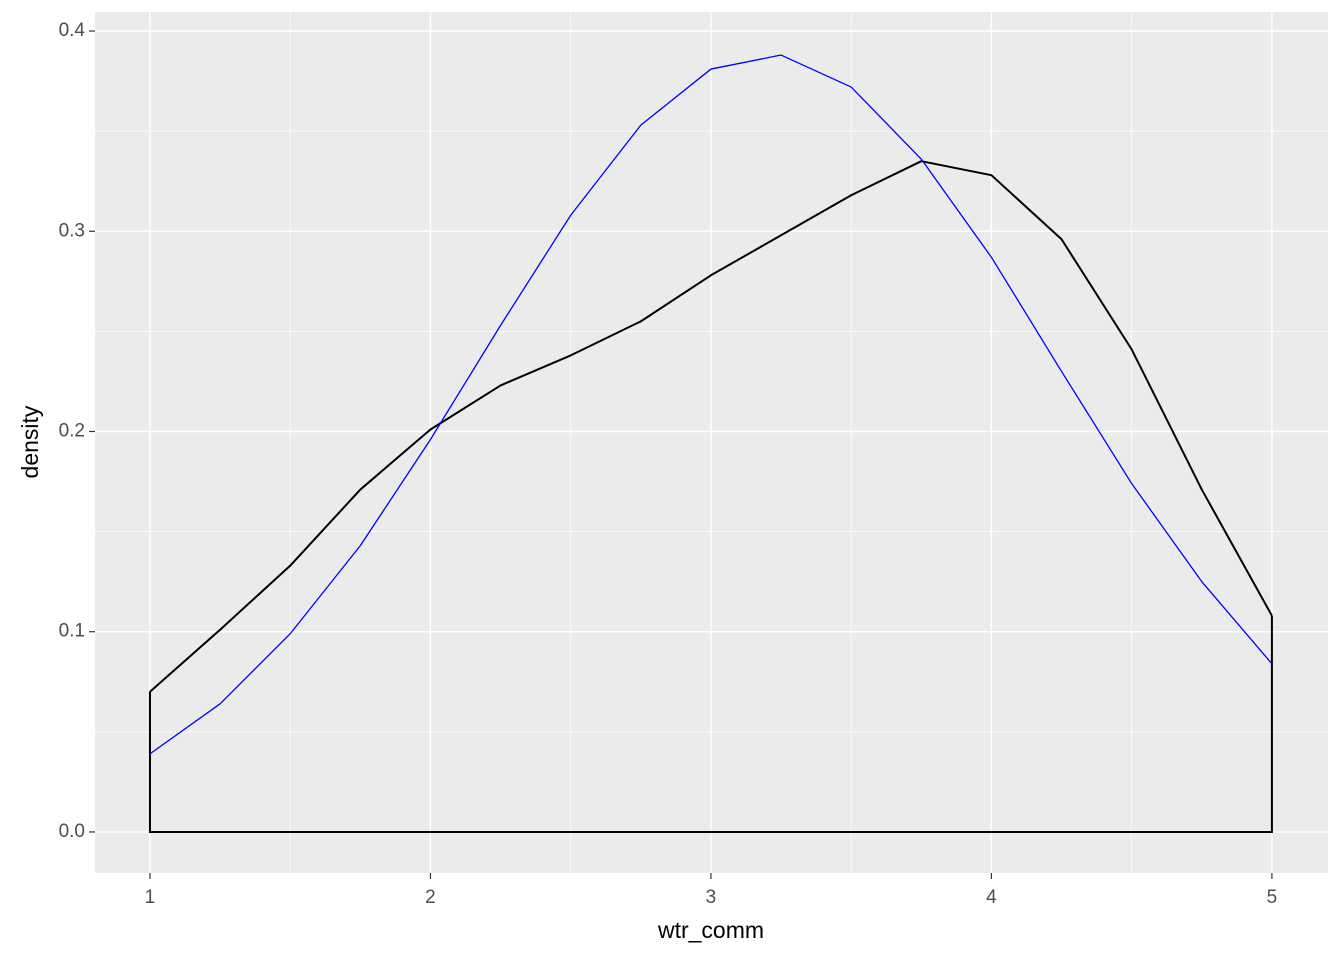 The width and height of the screenshot is (1344, 960). Describe the element at coordinates (710, 930) in the screenshot. I see `x-axis-title: wtr_comm` at that location.